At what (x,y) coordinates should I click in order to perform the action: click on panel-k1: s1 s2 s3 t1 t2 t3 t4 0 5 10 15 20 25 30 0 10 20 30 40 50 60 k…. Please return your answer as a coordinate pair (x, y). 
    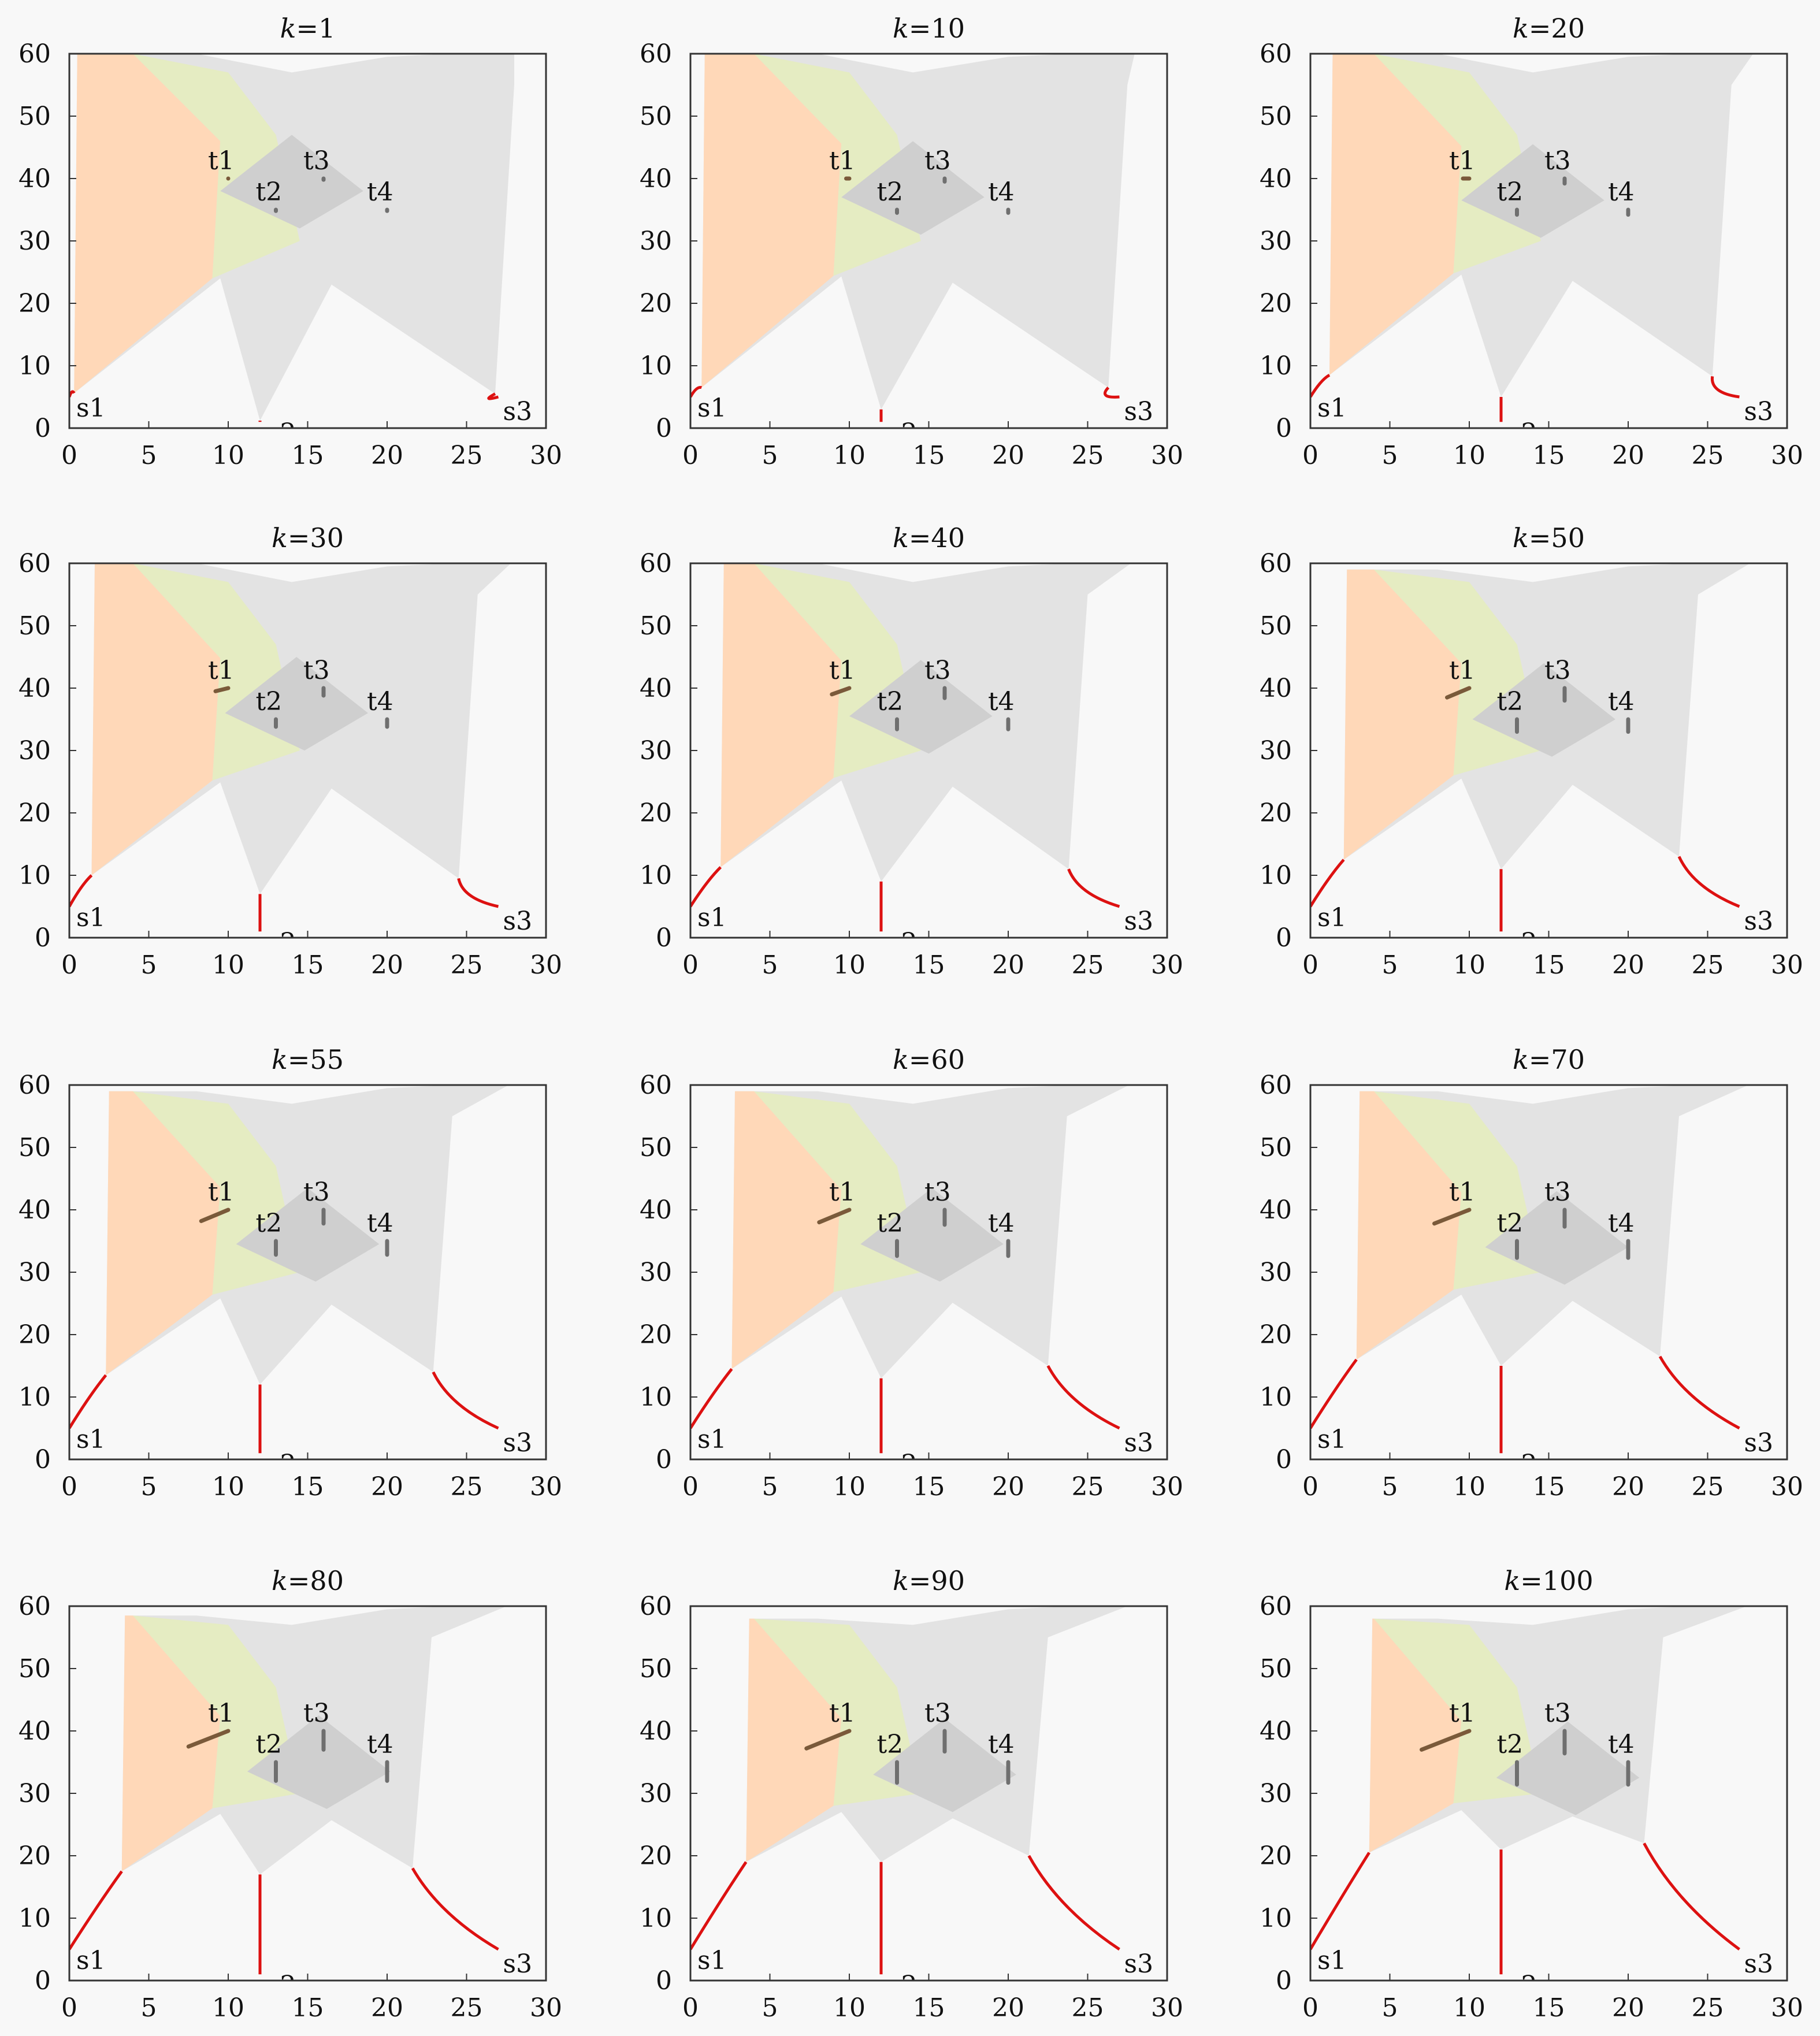
    Looking at the image, I should click on (290, 241).